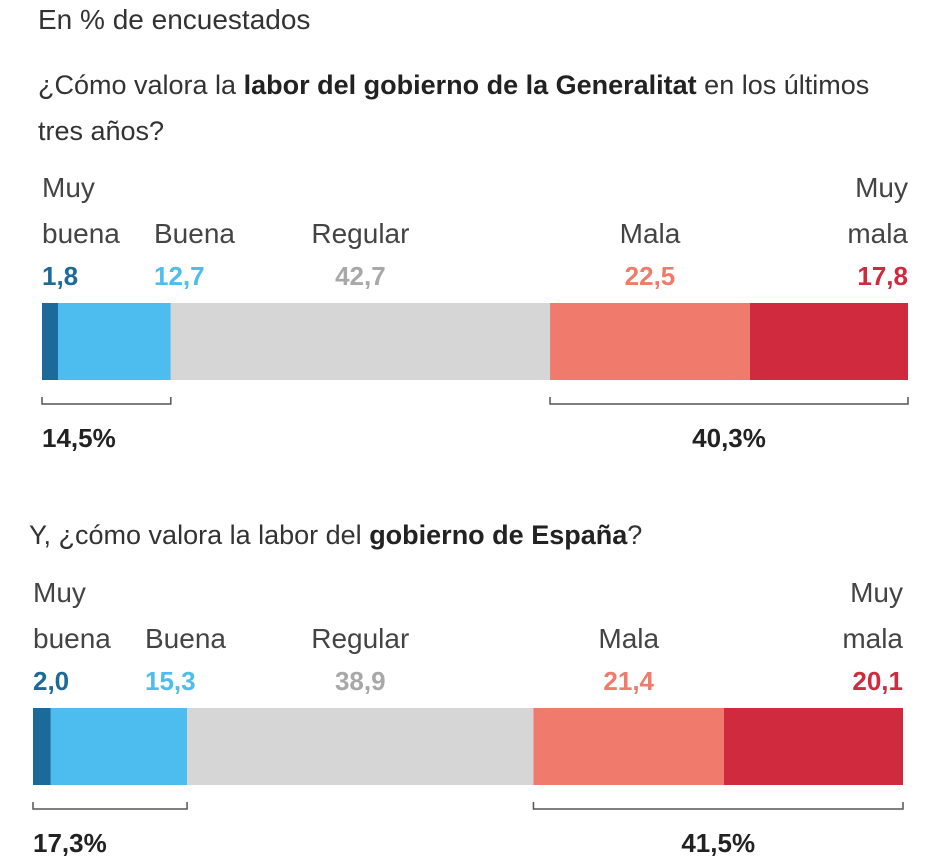 This screenshot has width=942, height=864. I want to click on label-group: Muy mala 20,1, so click(872, 635).